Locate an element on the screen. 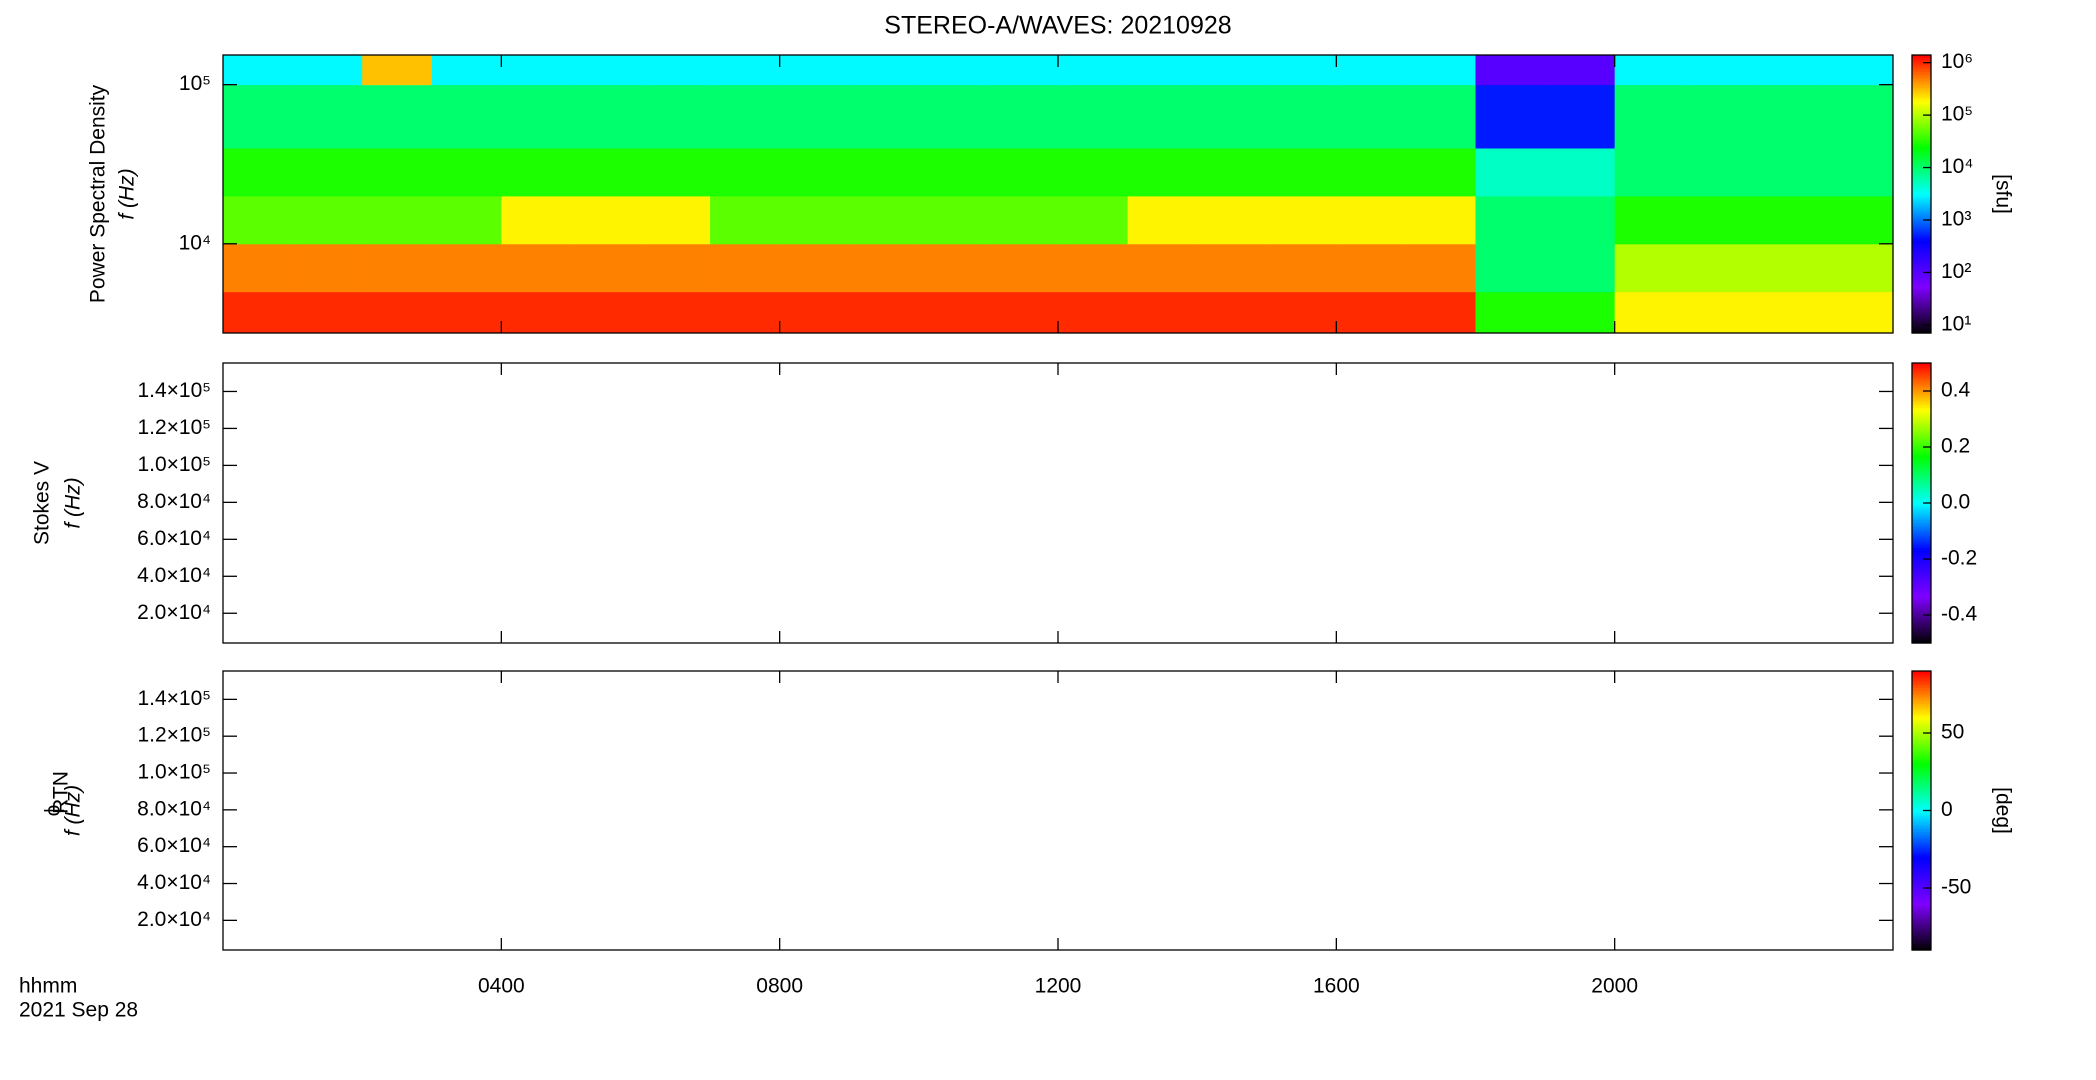  colorbar-tick-label: 10³ is located at coordinates (1956, 219).